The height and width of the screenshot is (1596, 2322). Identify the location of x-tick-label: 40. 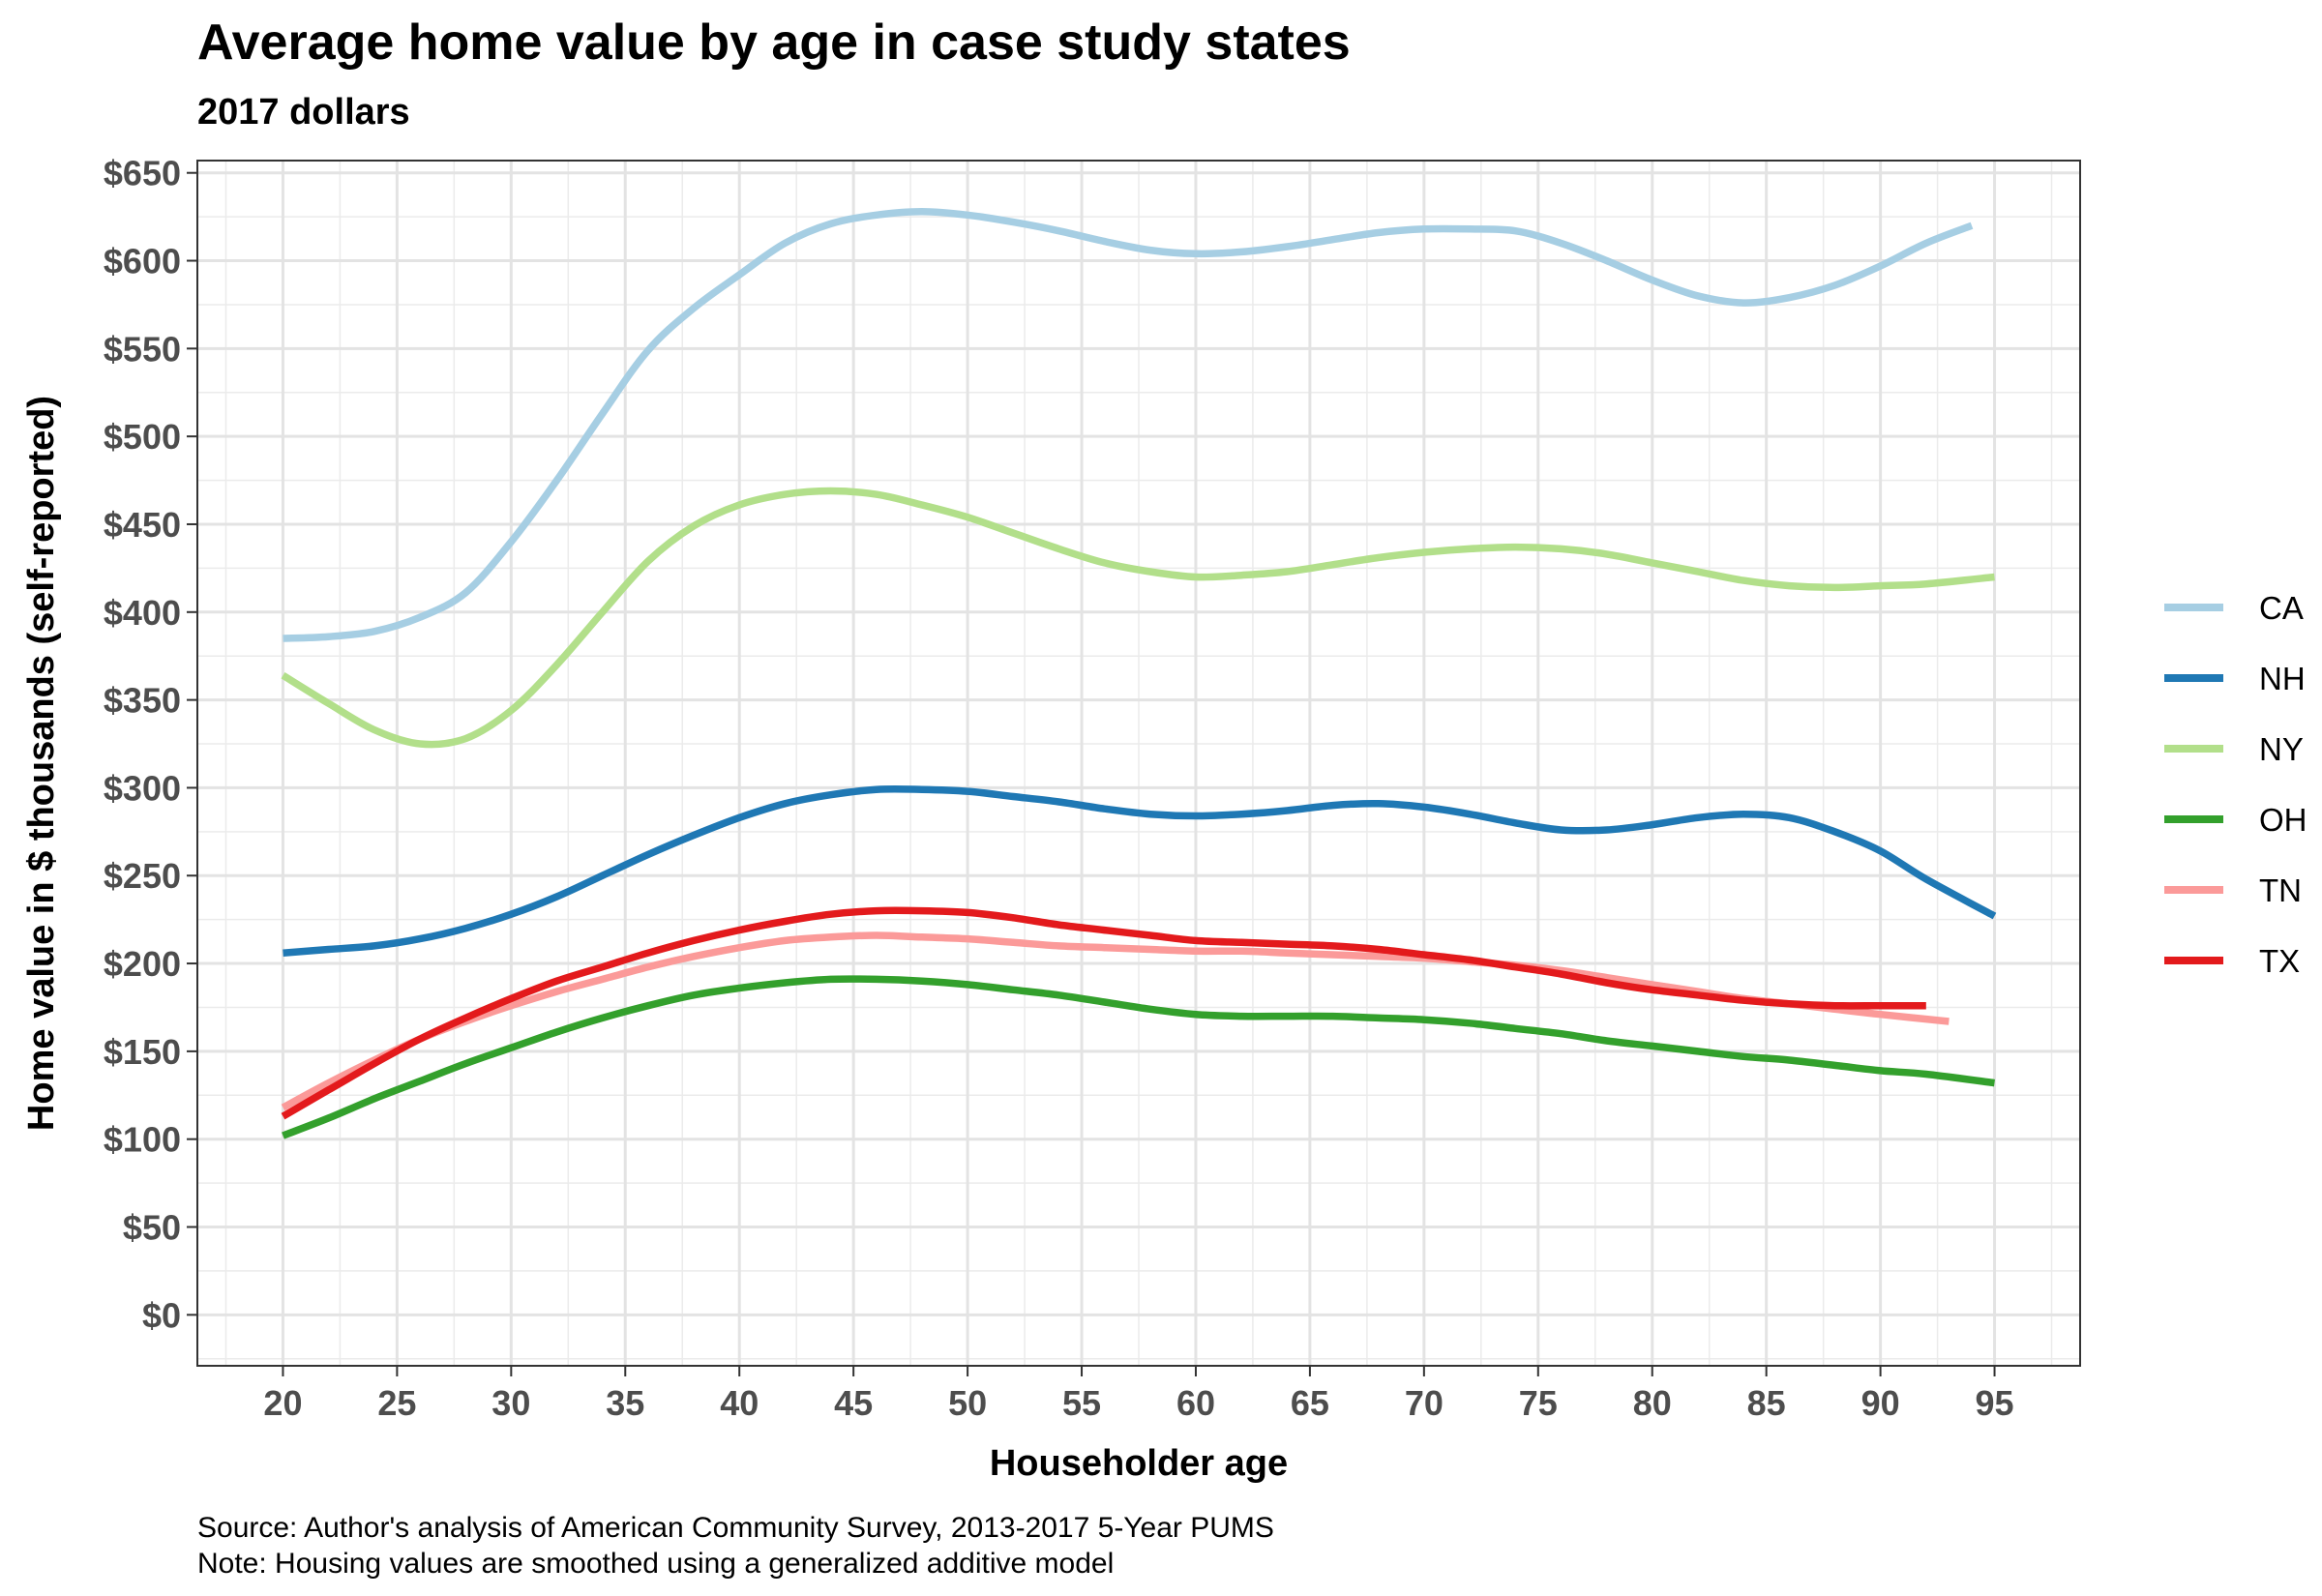
(739, 1403).